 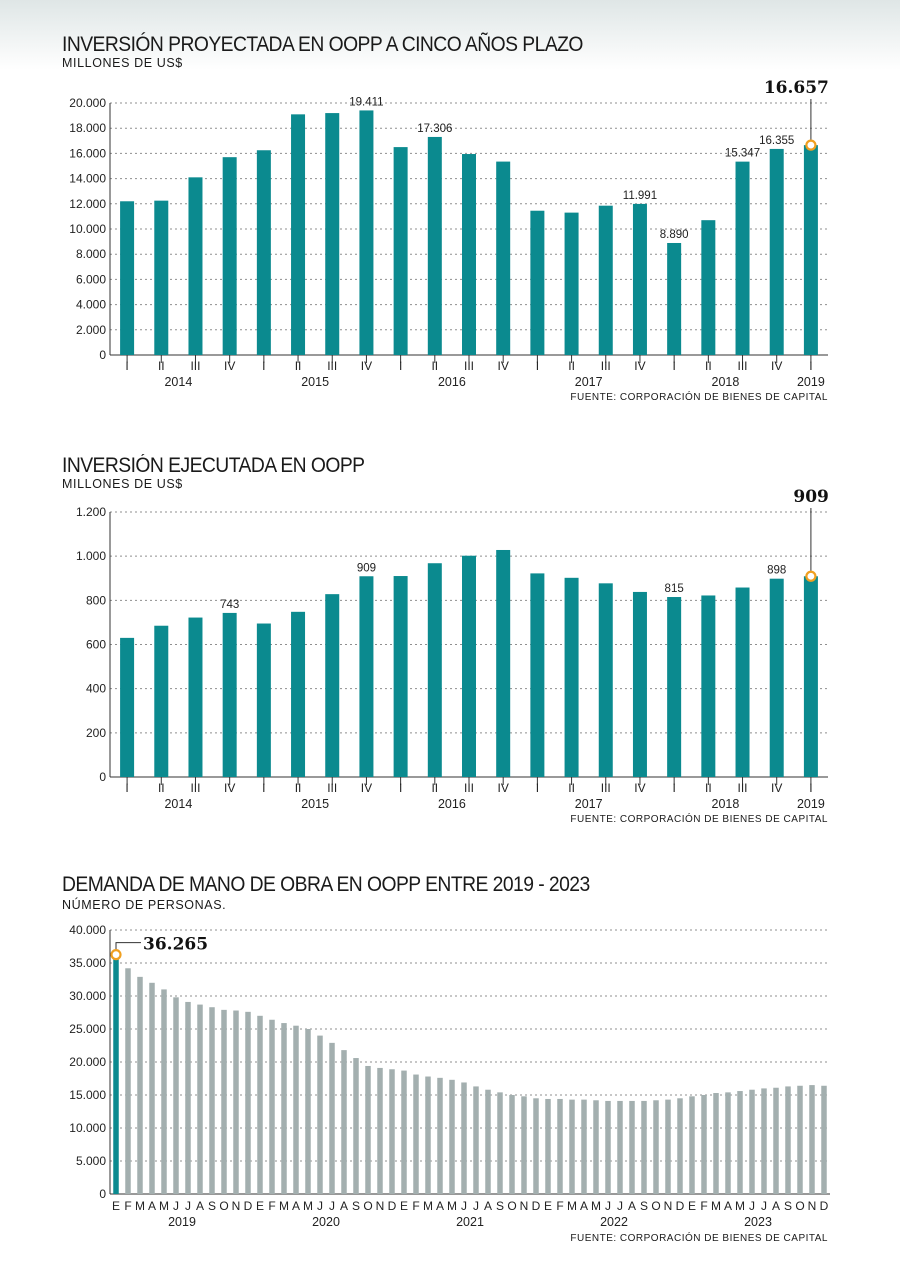 I want to click on data-label: 743, so click(x=229, y=605).